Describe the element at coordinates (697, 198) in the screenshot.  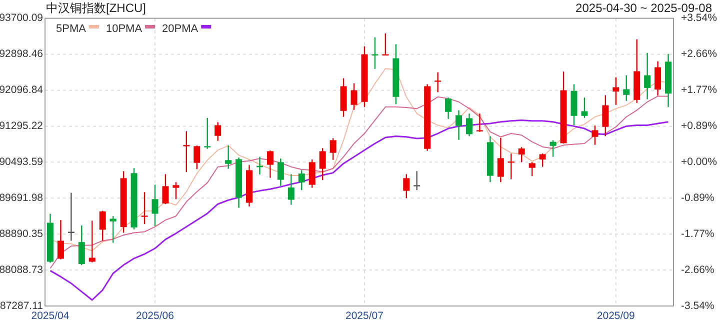
I see `y2-tick-label: -0.89%` at that location.